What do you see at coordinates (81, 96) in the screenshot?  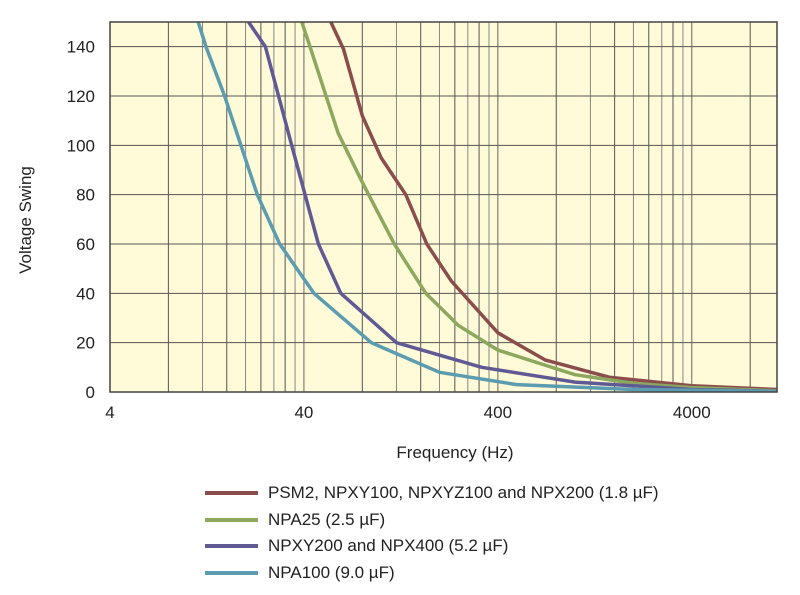 I see `y-tick-label: 120` at bounding box center [81, 96].